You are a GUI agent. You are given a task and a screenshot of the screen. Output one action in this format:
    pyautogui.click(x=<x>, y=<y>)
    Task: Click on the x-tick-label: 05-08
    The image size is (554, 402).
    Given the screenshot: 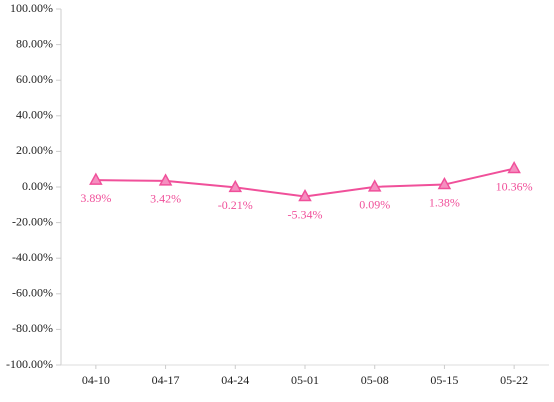 What is the action you would take?
    pyautogui.click(x=375, y=380)
    